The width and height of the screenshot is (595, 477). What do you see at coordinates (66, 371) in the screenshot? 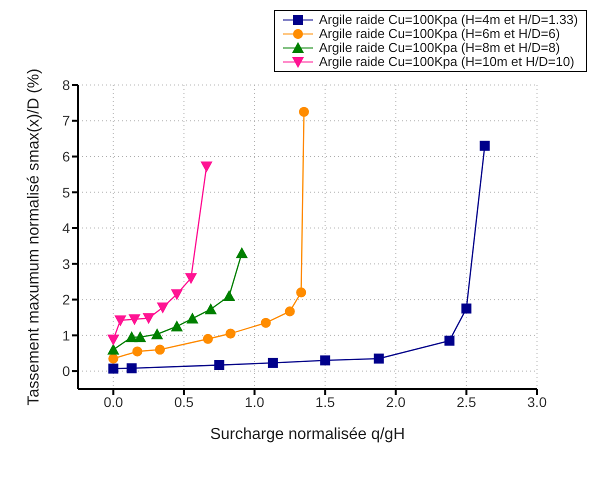
I see `y-tick-label: 0` at bounding box center [66, 371].